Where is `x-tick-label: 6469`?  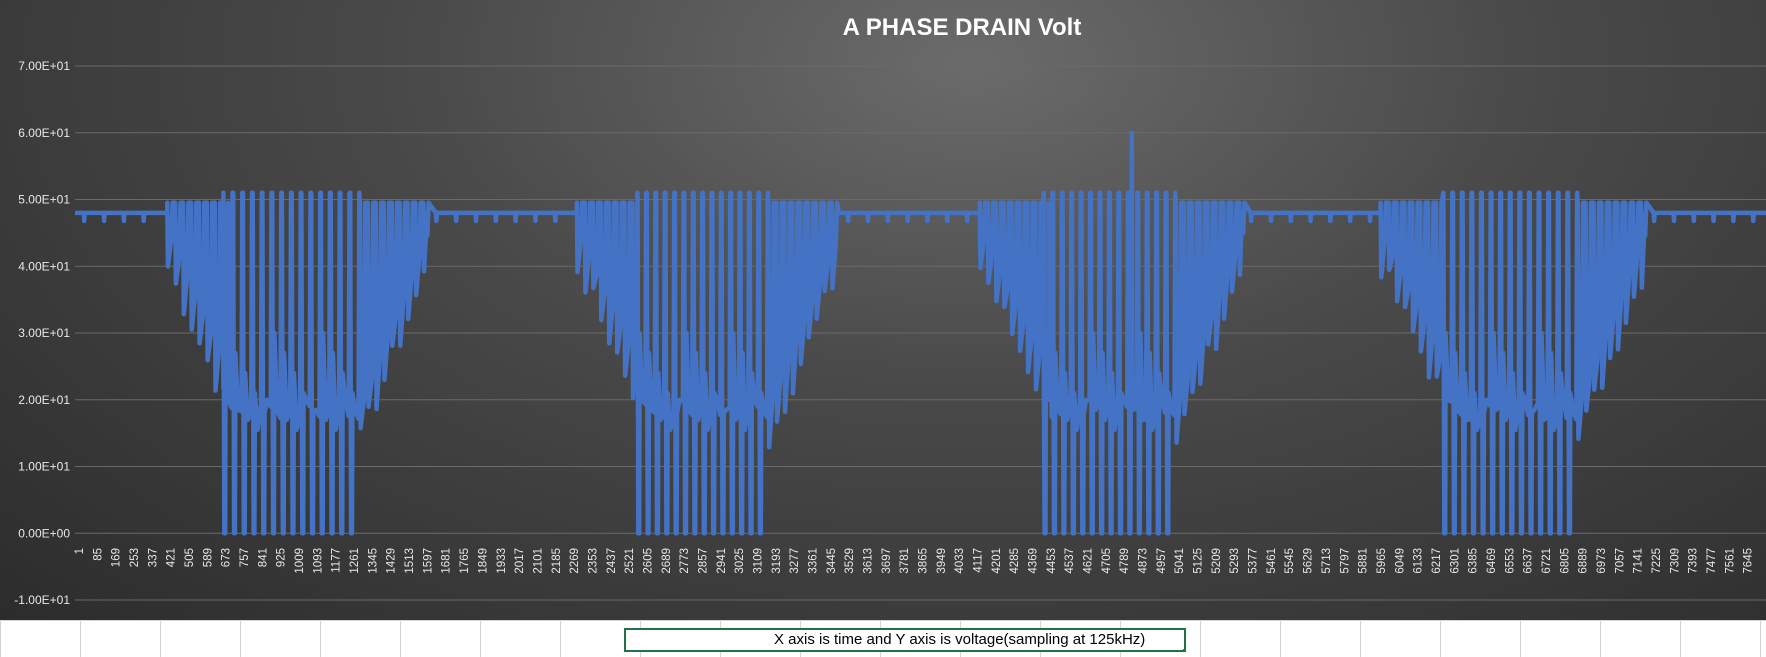 x-tick-label: 6469 is located at coordinates (1492, 561).